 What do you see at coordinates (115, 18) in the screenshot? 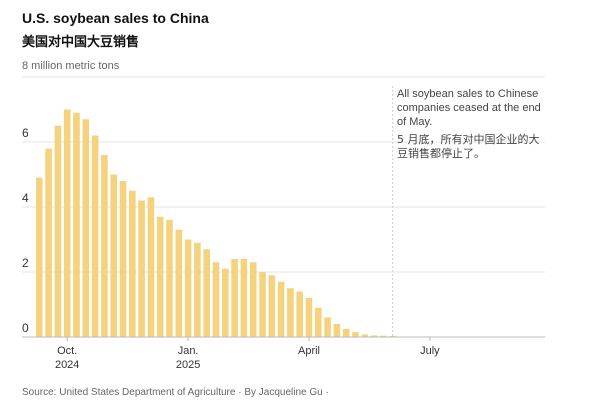
I see `chart-title: U.S. soybean sales to China` at bounding box center [115, 18].